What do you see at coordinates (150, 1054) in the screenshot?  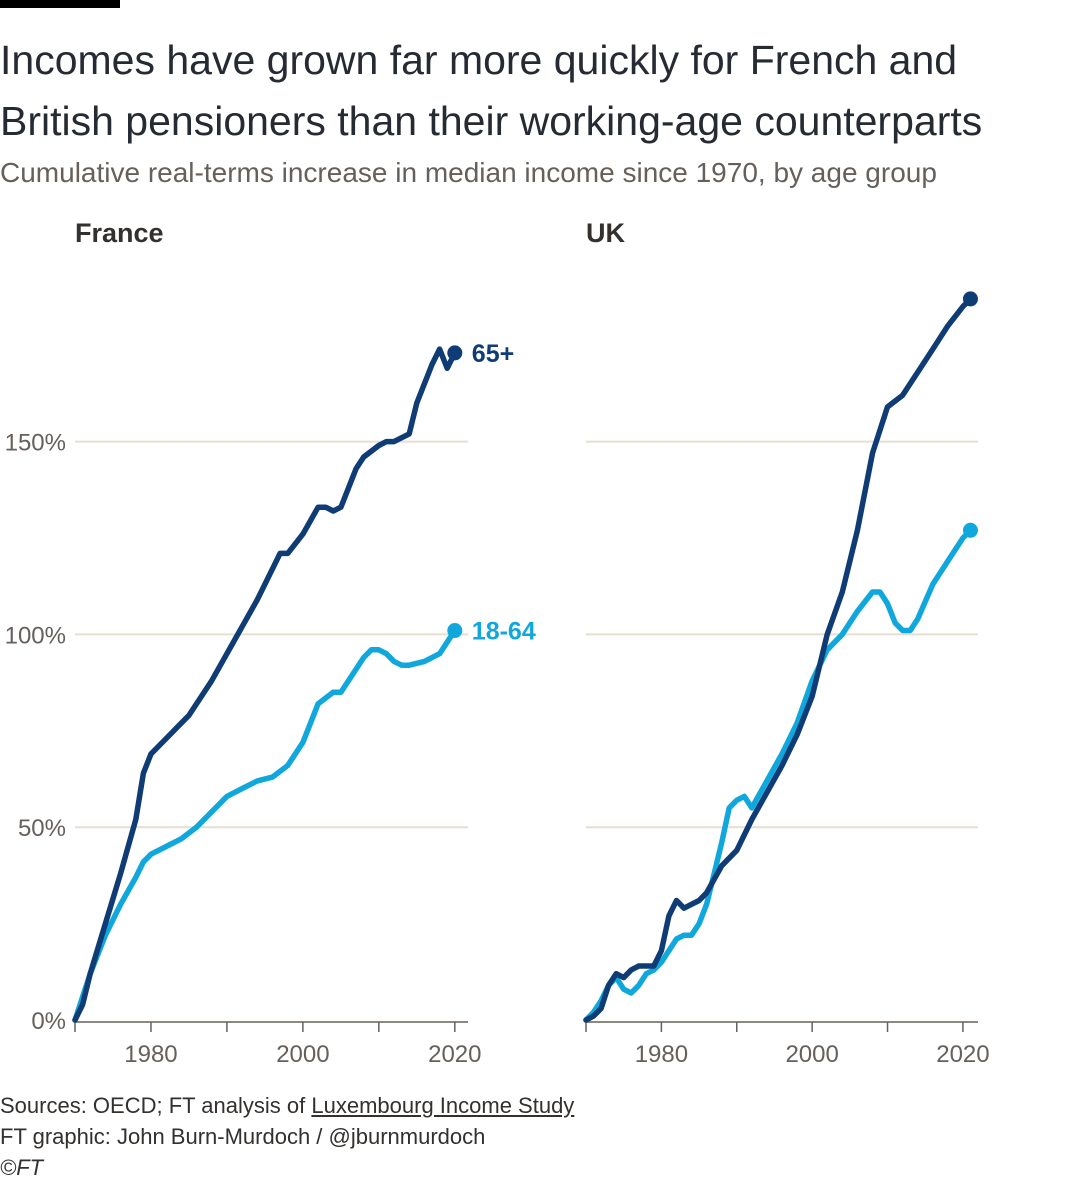 I see `x-tick-label-france-1980: 1980` at bounding box center [150, 1054].